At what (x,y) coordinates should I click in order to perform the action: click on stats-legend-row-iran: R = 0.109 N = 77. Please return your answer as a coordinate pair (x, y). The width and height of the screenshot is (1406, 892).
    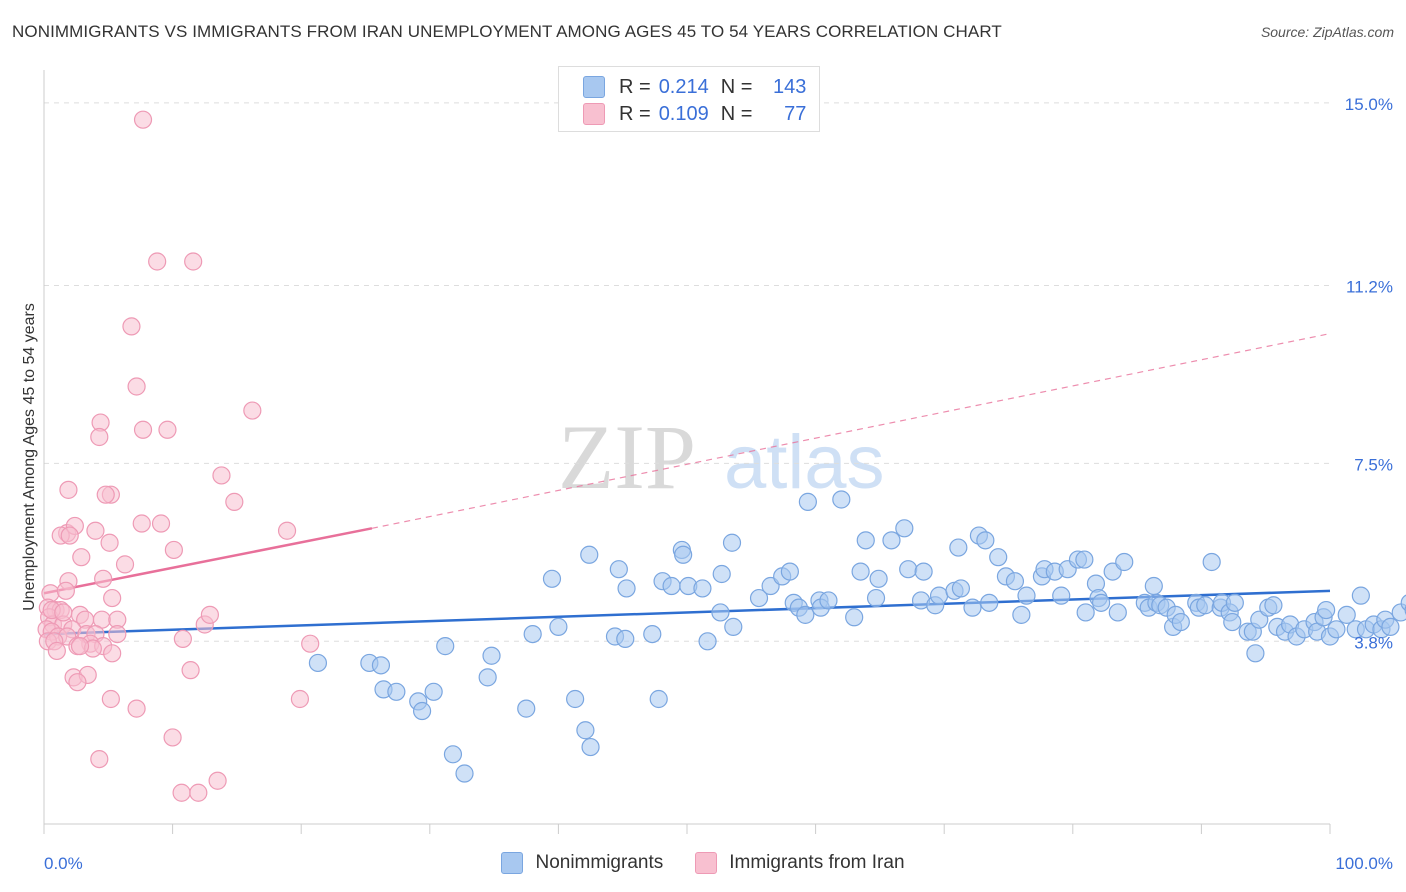
    Looking at the image, I should click on (694, 114).